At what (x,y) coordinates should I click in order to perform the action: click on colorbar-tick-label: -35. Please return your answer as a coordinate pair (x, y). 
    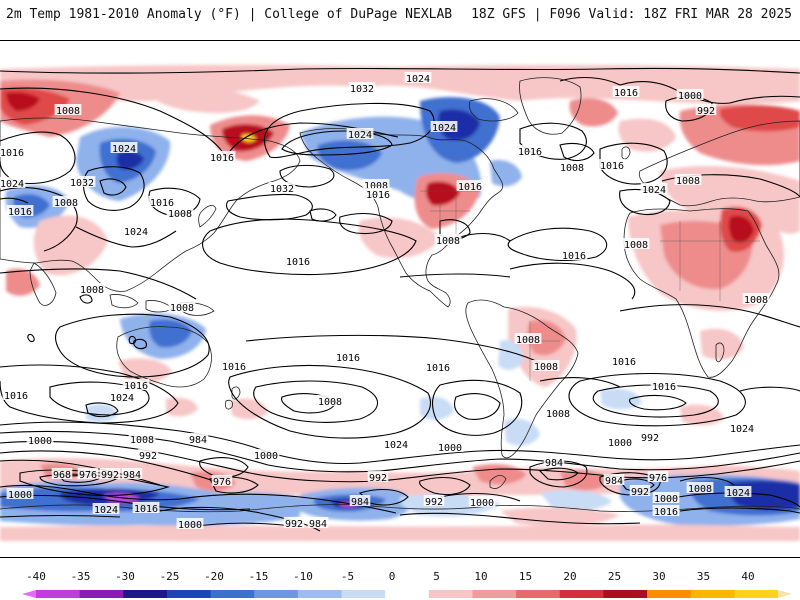
    Looking at the image, I should click on (80, 576).